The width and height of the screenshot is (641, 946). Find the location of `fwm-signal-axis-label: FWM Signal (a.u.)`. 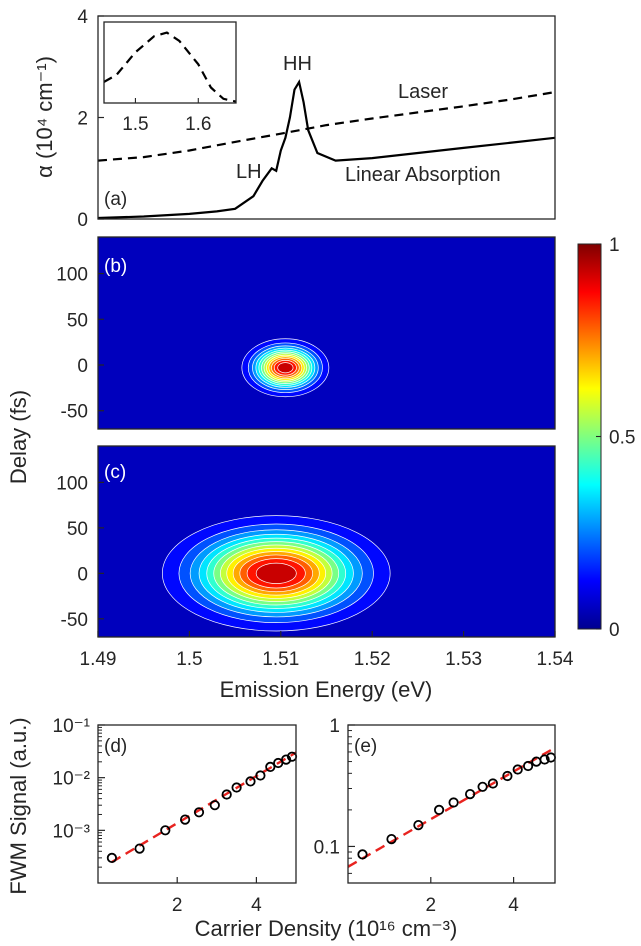

fwm-signal-axis-label: FWM Signal (a.u.) is located at coordinates (18, 805).